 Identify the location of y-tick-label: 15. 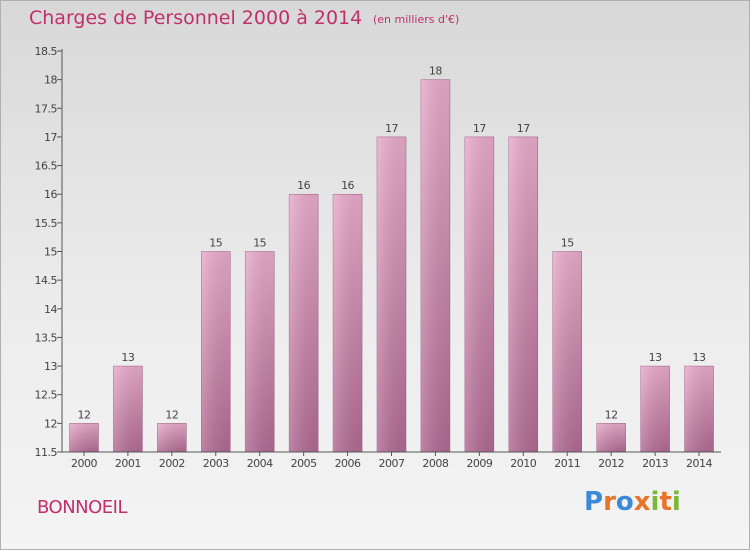
(50, 252).